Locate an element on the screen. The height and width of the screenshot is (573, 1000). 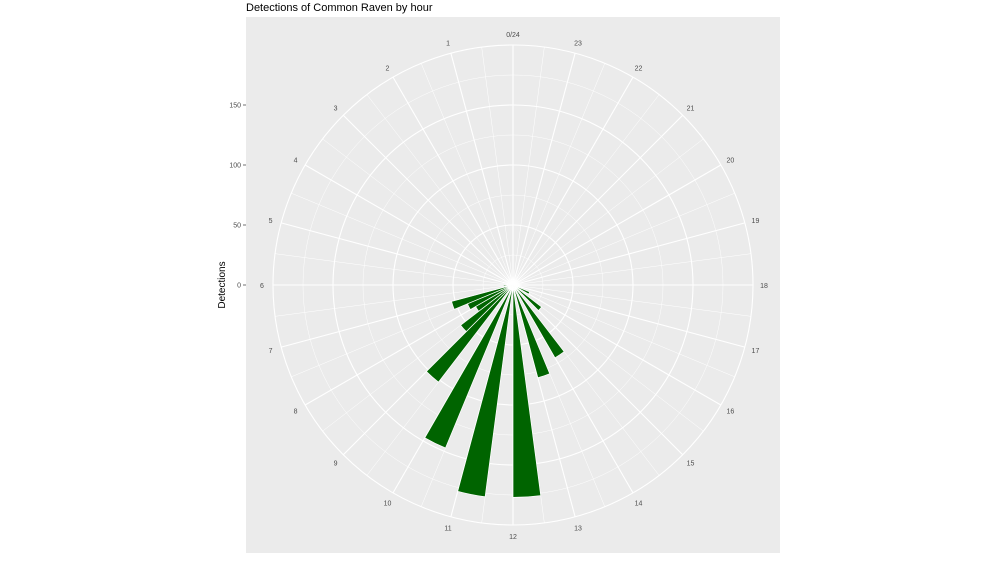
hour-tick-label: 0/24 is located at coordinates (513, 35).